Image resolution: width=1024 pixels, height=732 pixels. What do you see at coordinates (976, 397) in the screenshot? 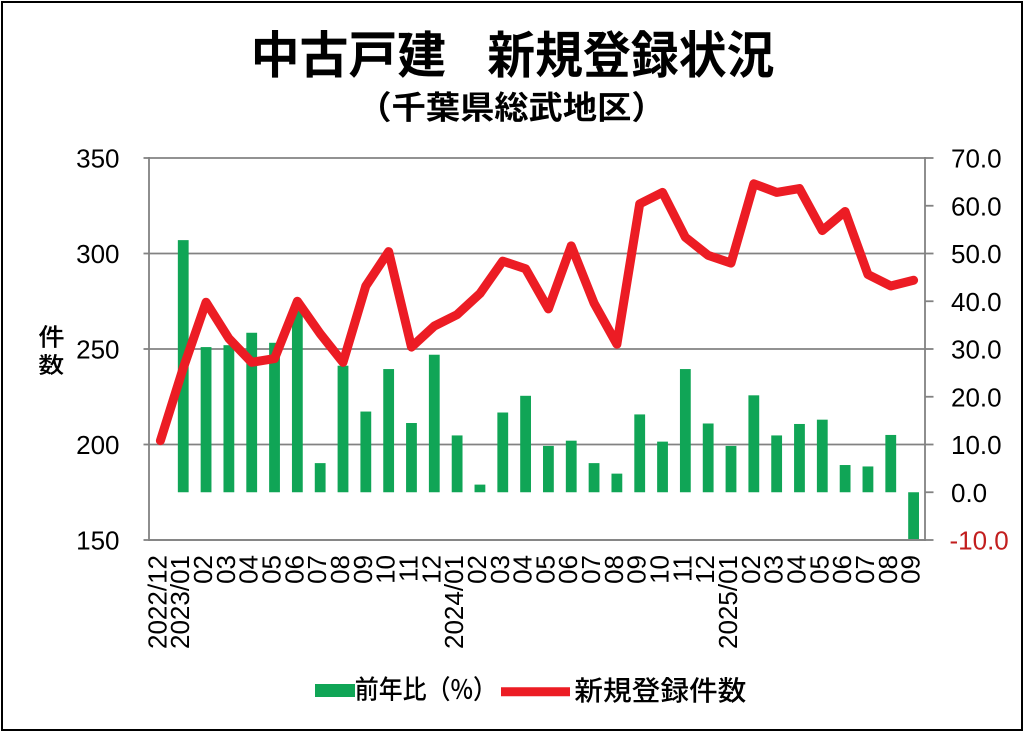
I see `svg-text: 20.0` at bounding box center [976, 397].